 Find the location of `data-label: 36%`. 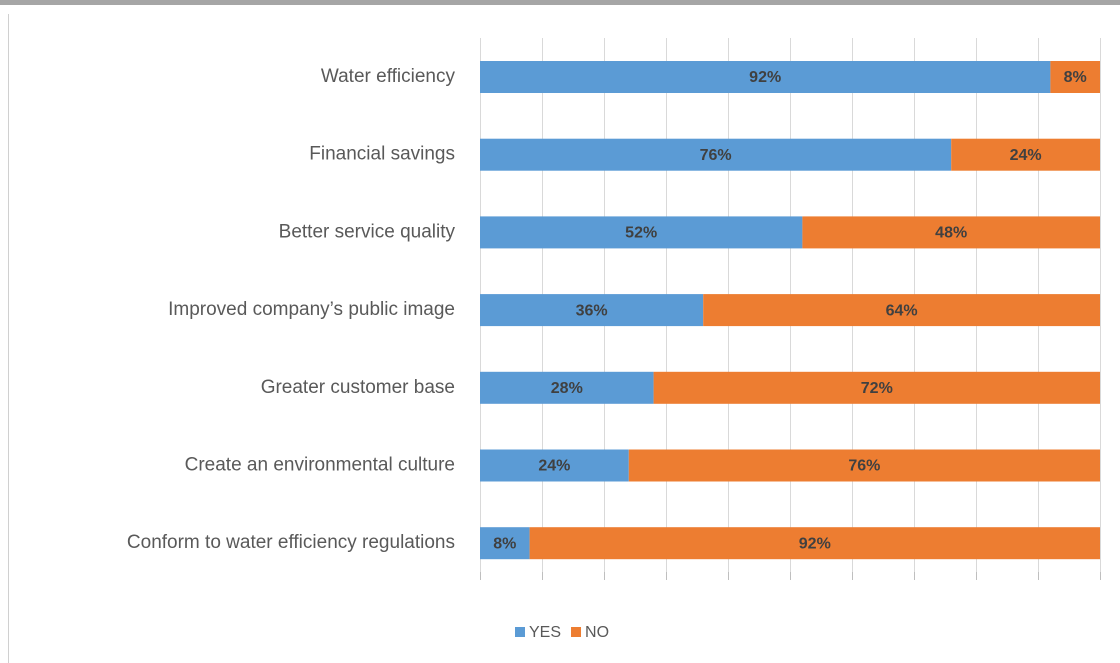

data-label: 36% is located at coordinates (592, 310).